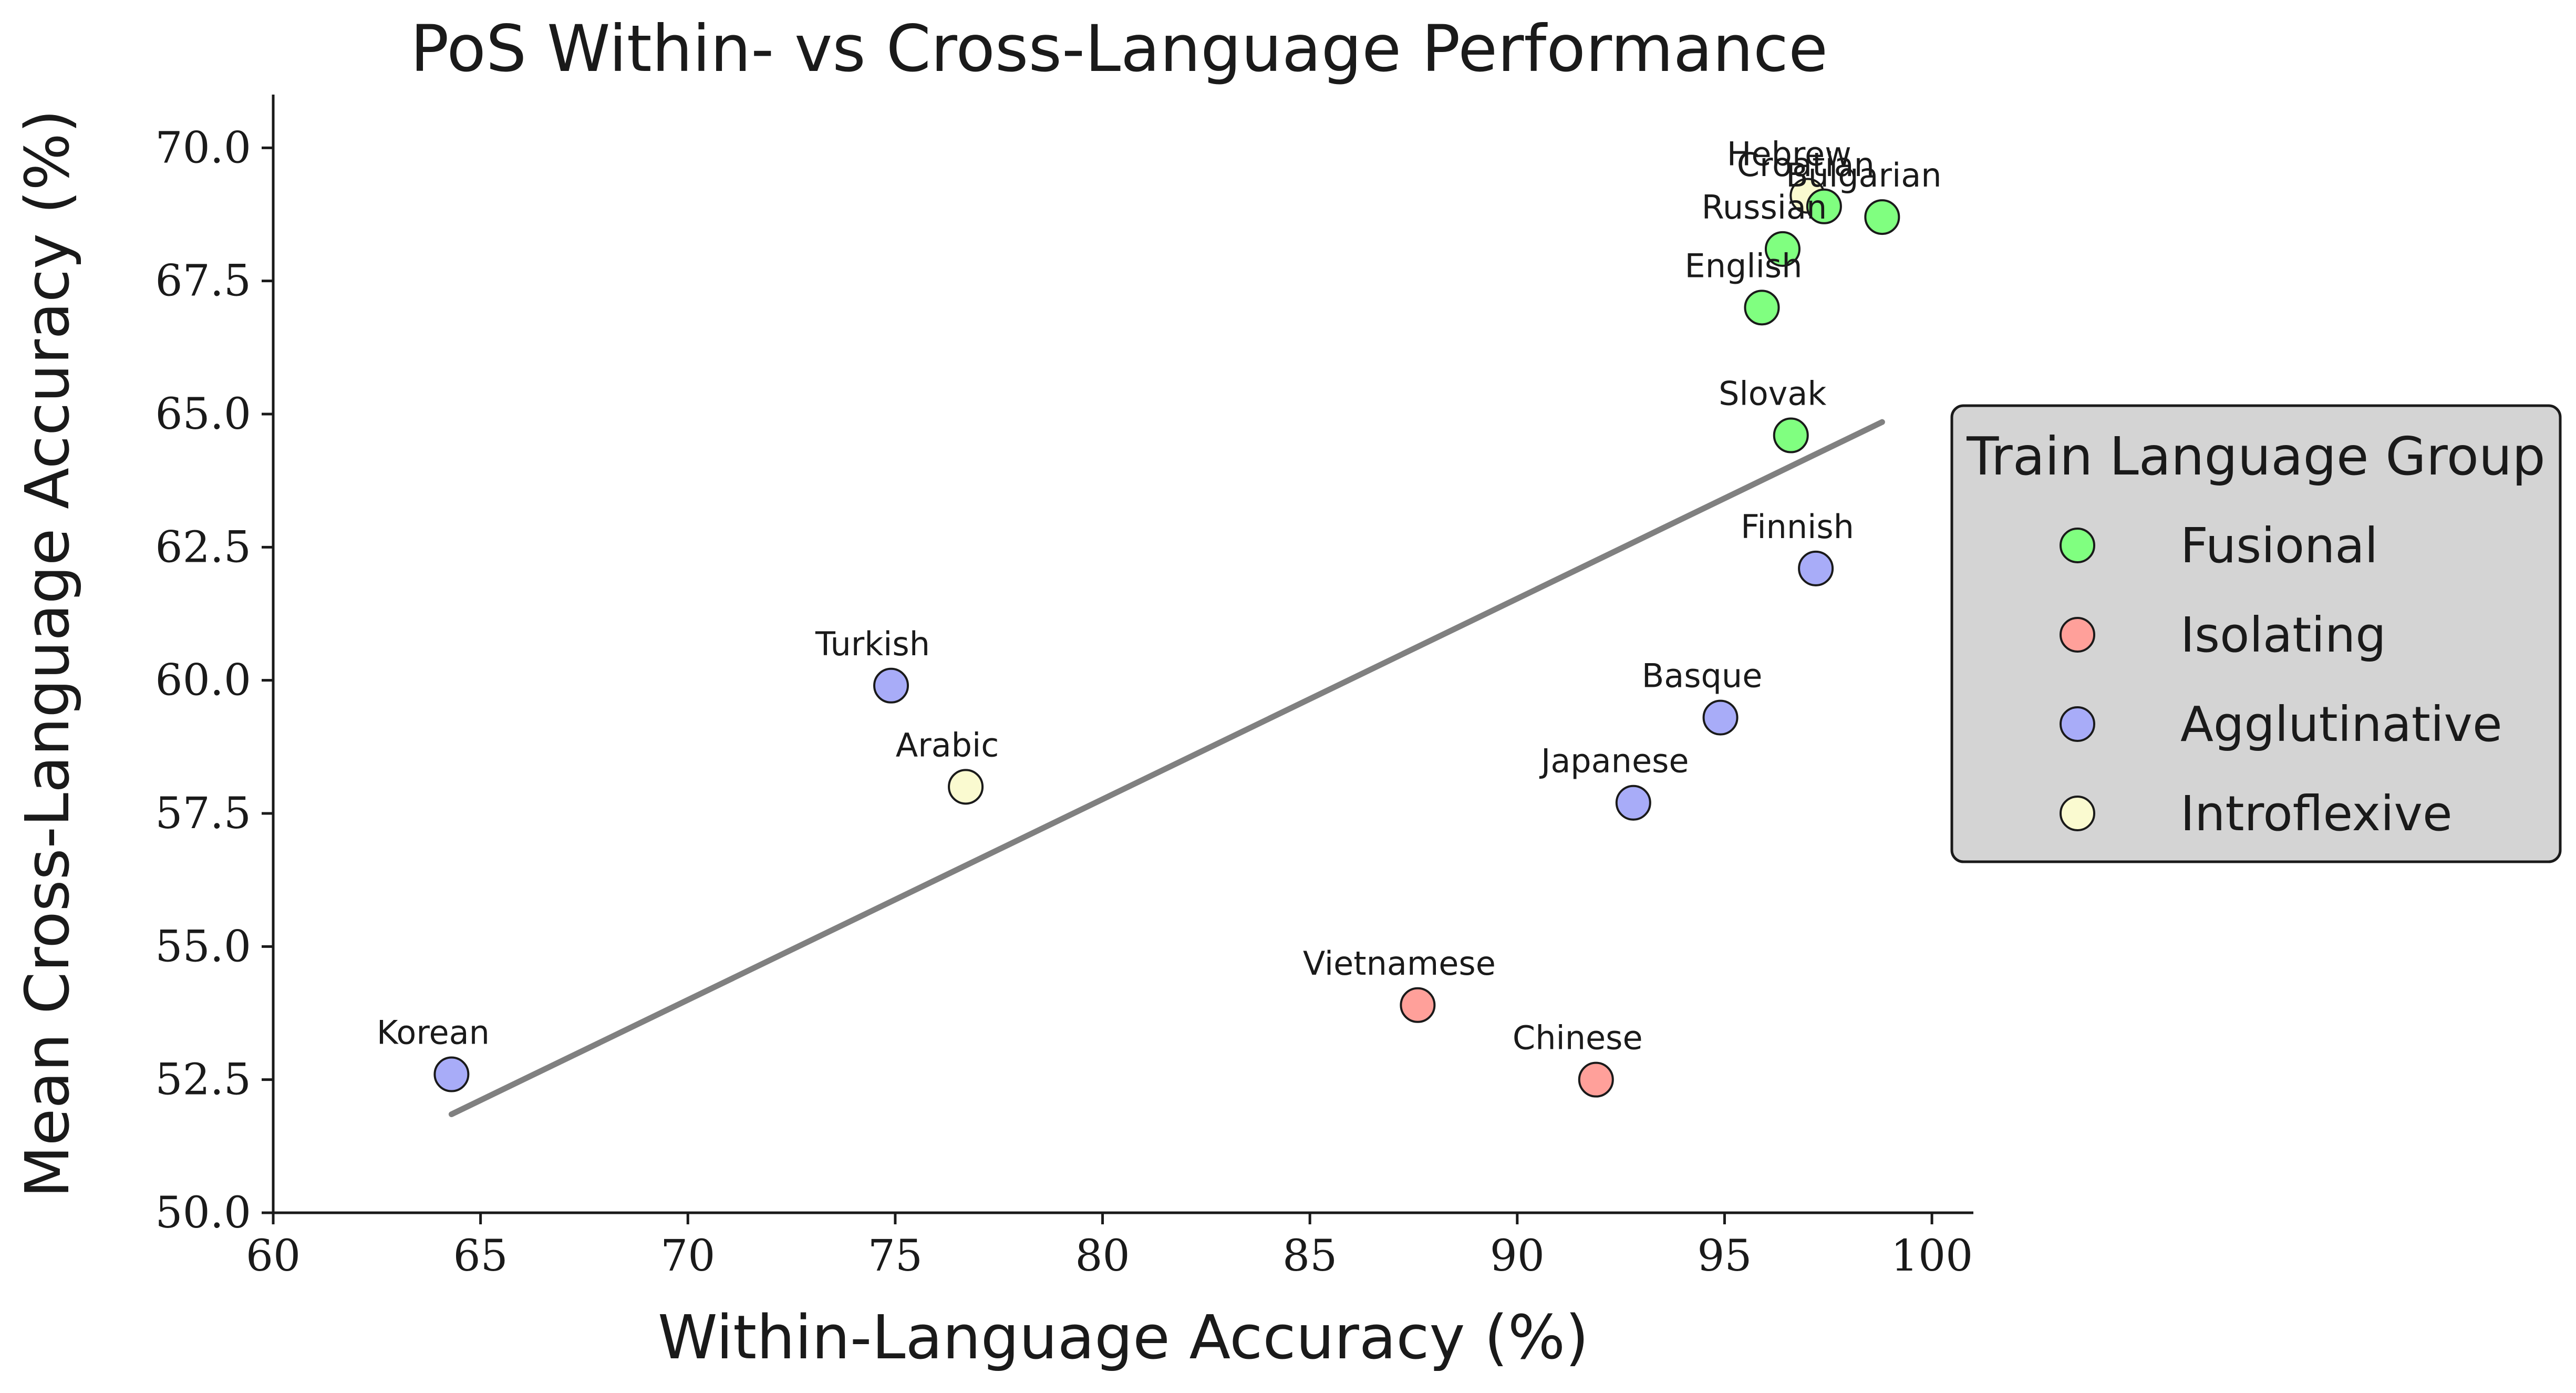 The image size is (2576, 1393). I want to click on legend-label-fusional: Fusional, so click(2279, 546).